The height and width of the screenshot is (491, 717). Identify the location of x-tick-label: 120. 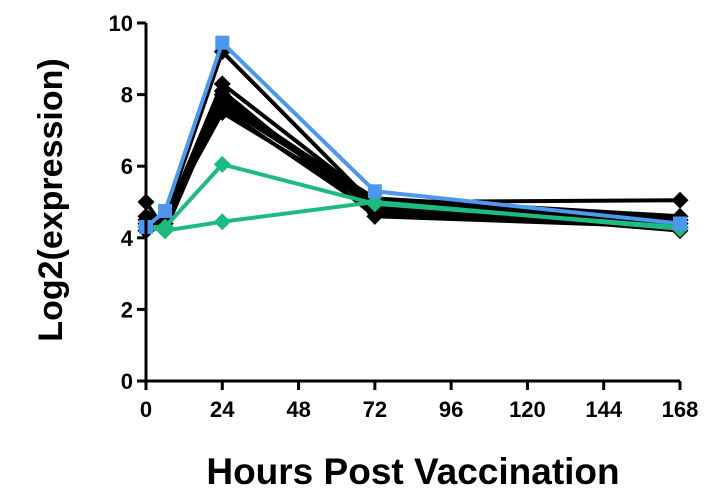
(527, 409).